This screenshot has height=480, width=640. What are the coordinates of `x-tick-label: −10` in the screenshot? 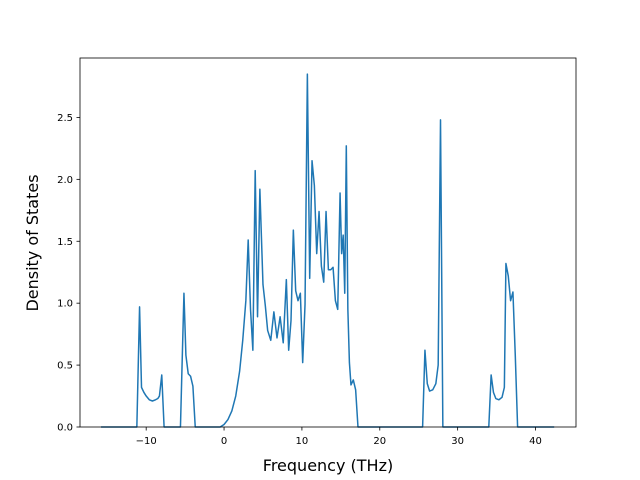 It's located at (146, 441).